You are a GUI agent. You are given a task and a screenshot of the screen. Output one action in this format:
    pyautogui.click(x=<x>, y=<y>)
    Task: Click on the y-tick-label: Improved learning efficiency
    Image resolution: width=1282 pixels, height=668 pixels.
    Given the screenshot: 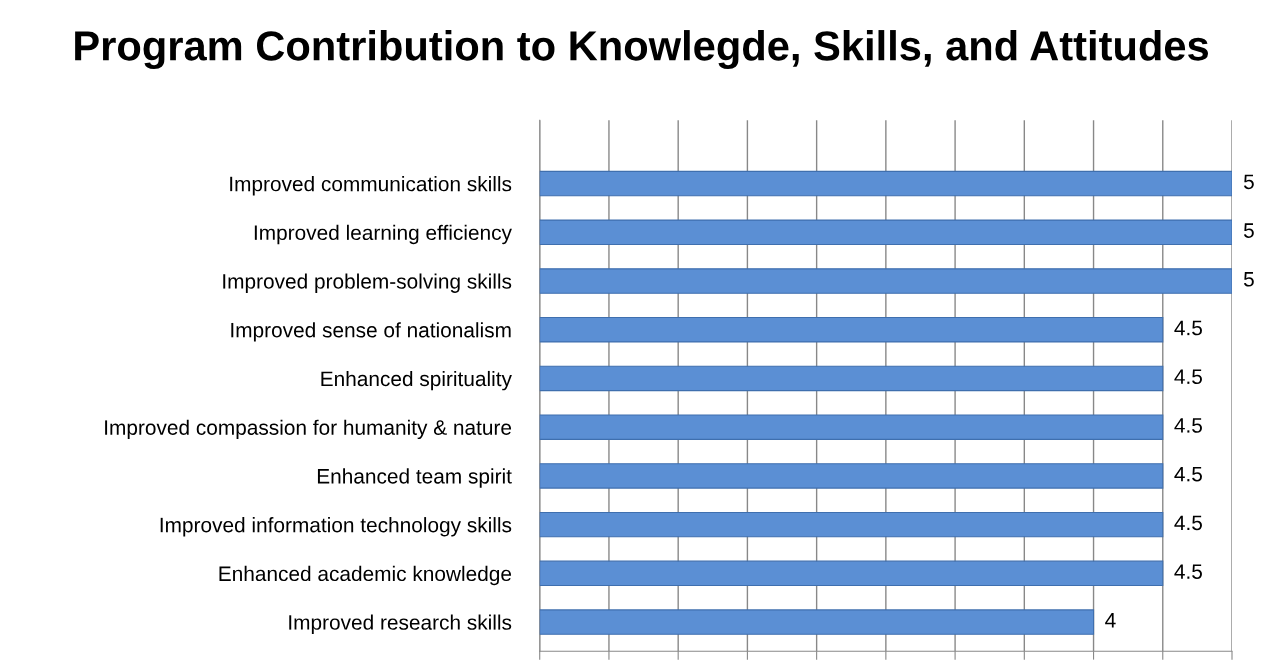 What is the action you would take?
    pyautogui.click(x=383, y=234)
    